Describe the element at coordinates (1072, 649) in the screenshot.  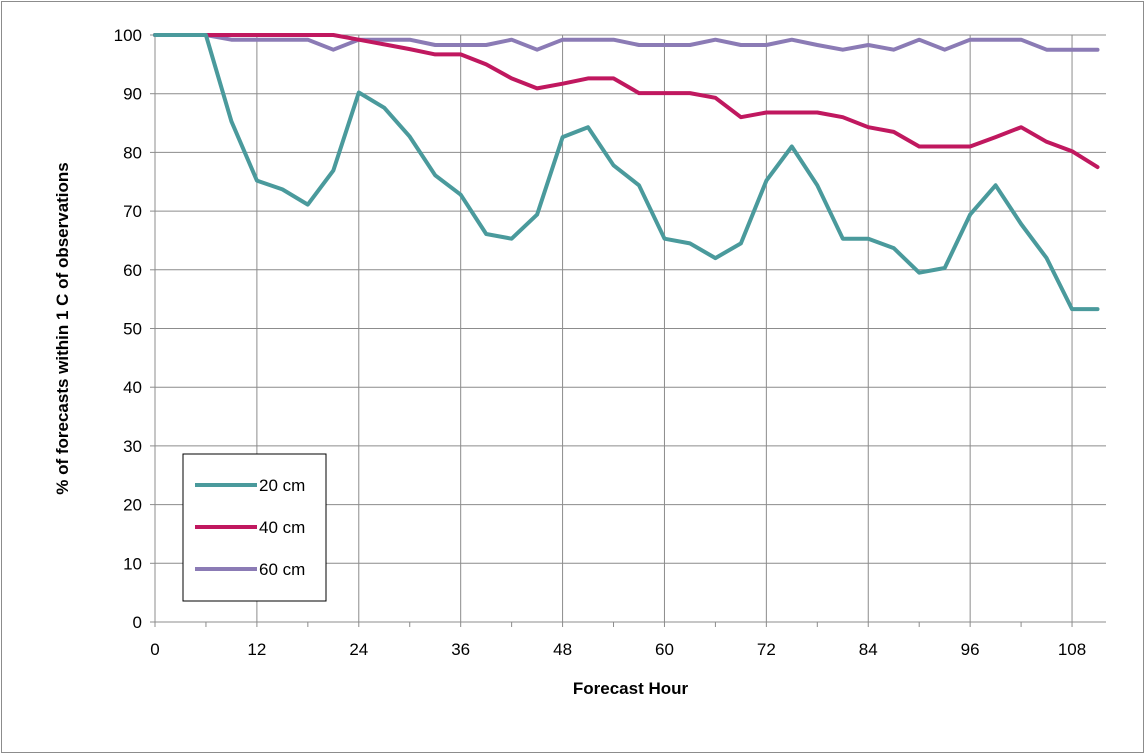
I see `x-tick-label-9: 108` at that location.